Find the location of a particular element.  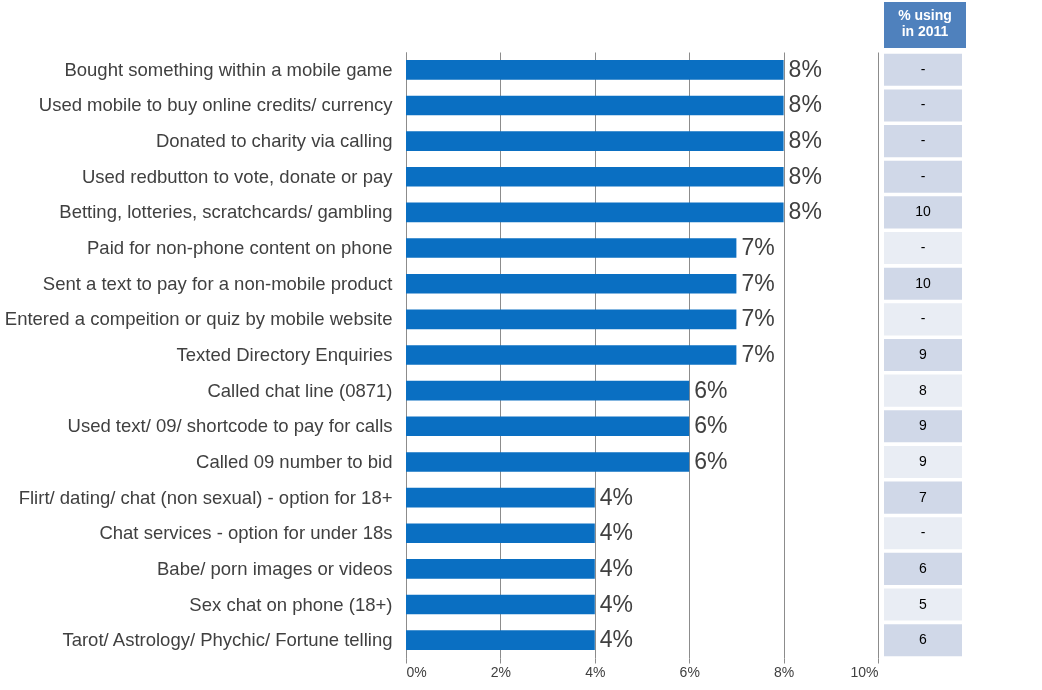

y-tick-label: Paid for non-phone content on phone is located at coordinates (240, 248).